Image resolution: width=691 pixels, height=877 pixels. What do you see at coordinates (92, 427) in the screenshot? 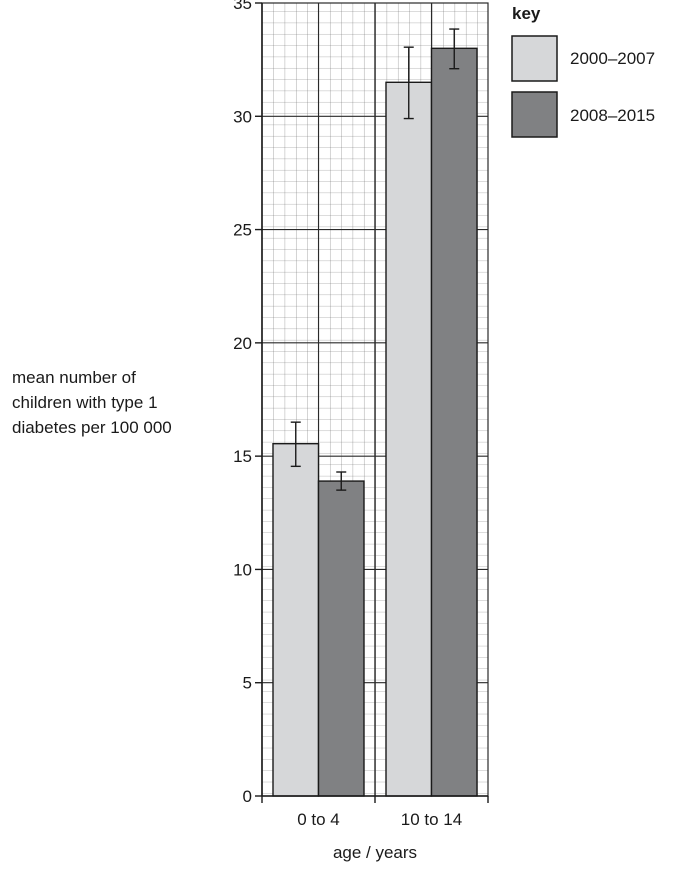
I see `y-axis-title-line-3: diabetes per 100 000` at bounding box center [92, 427].